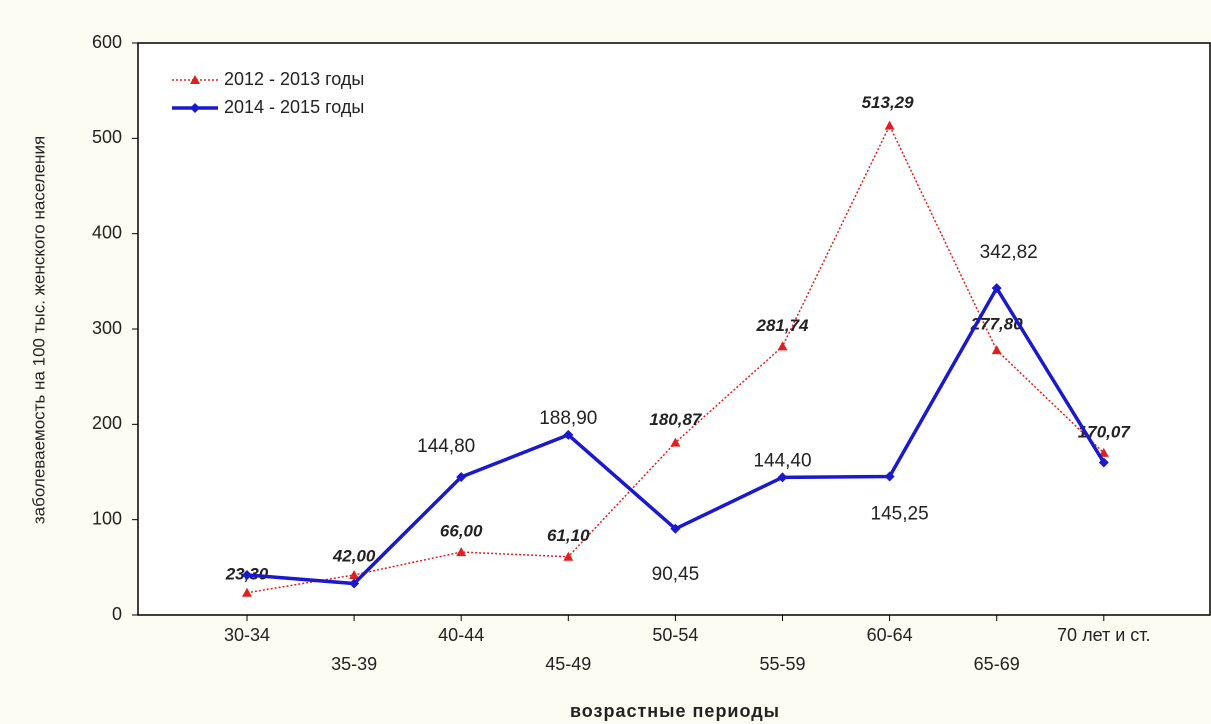 This screenshot has height=724, width=1211. I want to click on y-tick-label: 0, so click(117, 614).